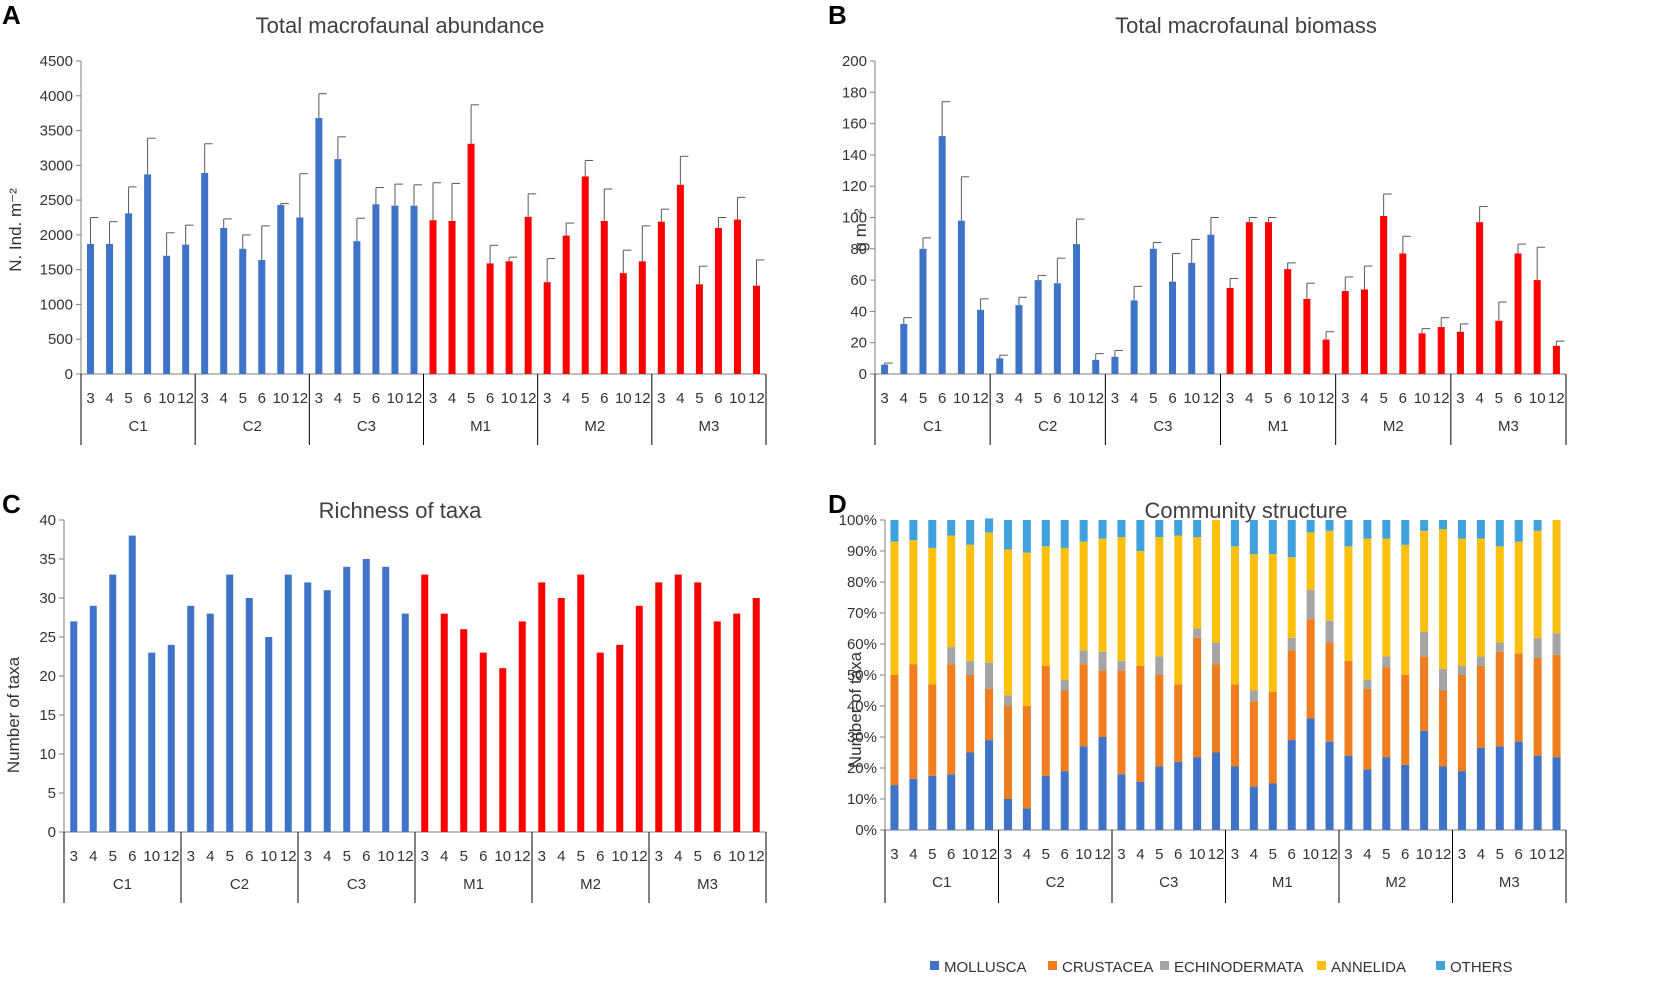 The image size is (1654, 985). What do you see at coordinates (1383, 398) in the screenshot?
I see `chart-b-month-label: 5` at bounding box center [1383, 398].